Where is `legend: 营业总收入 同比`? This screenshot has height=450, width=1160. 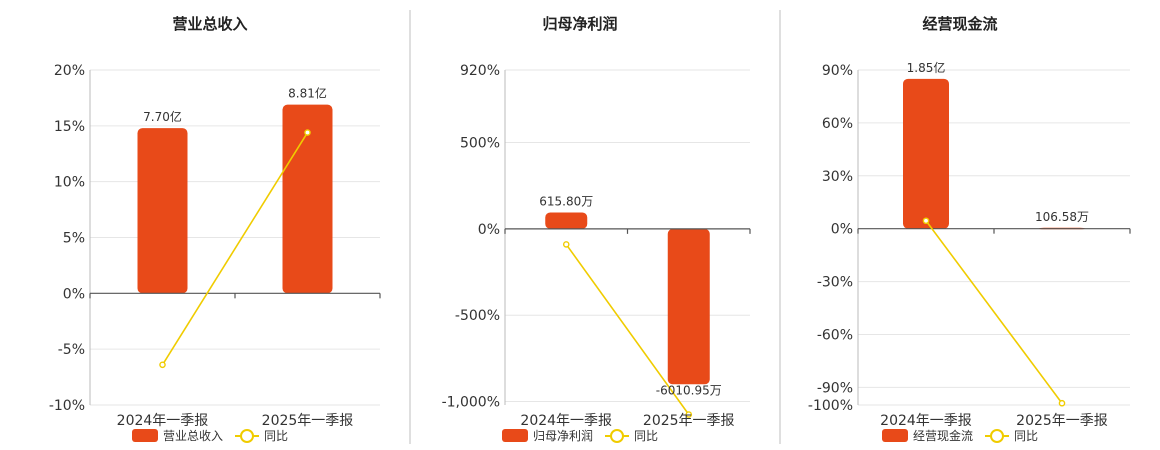
legend: 营业总收入 同比 is located at coordinates (210, 436).